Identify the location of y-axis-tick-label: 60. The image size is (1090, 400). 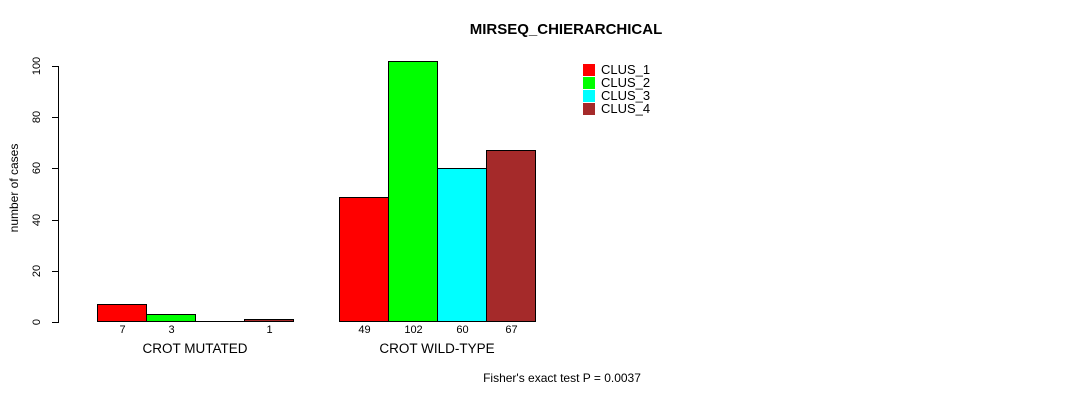
(37, 168).